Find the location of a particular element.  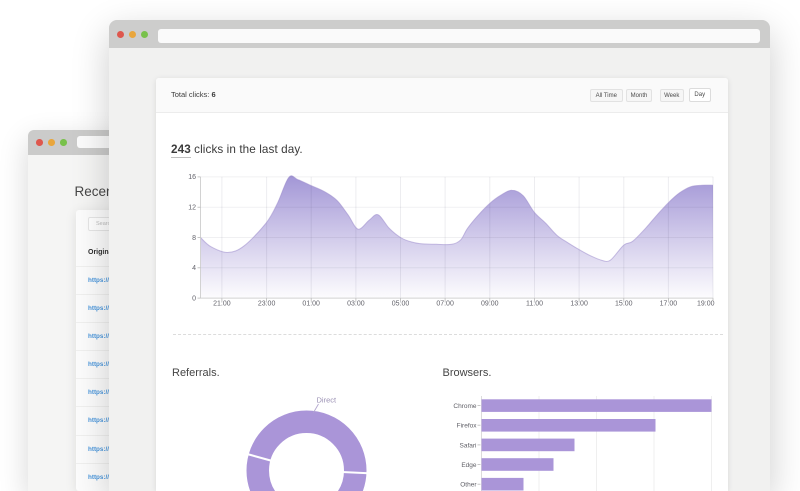

svg-text: 21:00 is located at coordinates (222, 303).